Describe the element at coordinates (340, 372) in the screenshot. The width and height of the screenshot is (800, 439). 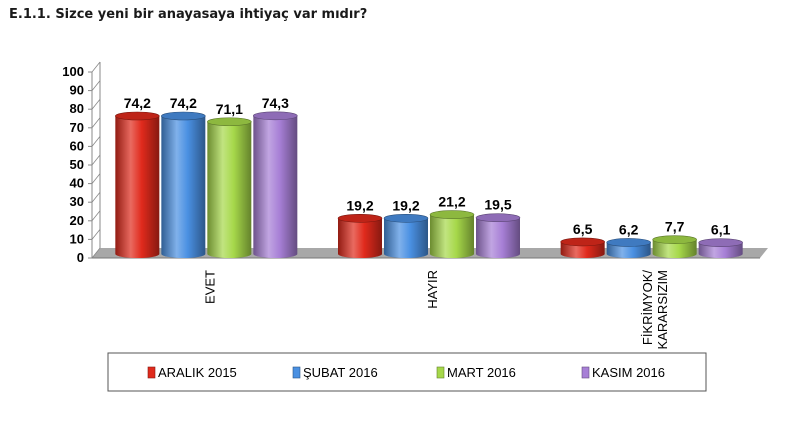
I see `legend-label: ŞUBAT 2016` at that location.